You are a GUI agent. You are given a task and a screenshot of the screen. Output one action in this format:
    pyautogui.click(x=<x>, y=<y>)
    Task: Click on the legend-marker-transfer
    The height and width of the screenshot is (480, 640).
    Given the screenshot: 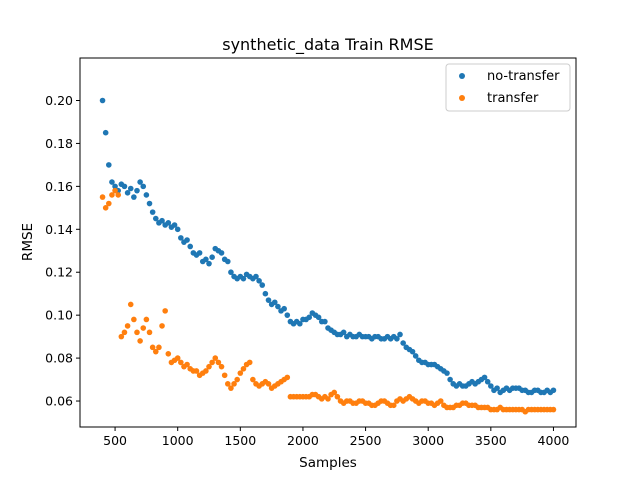 What is the action you would take?
    pyautogui.click(x=462, y=98)
    